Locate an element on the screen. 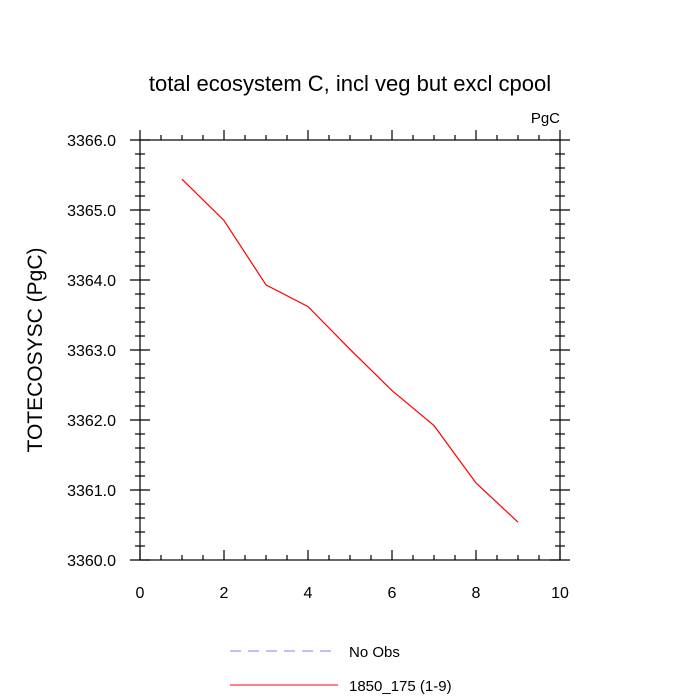 The image size is (700, 700). x-tick-label: 10 is located at coordinates (560, 593).